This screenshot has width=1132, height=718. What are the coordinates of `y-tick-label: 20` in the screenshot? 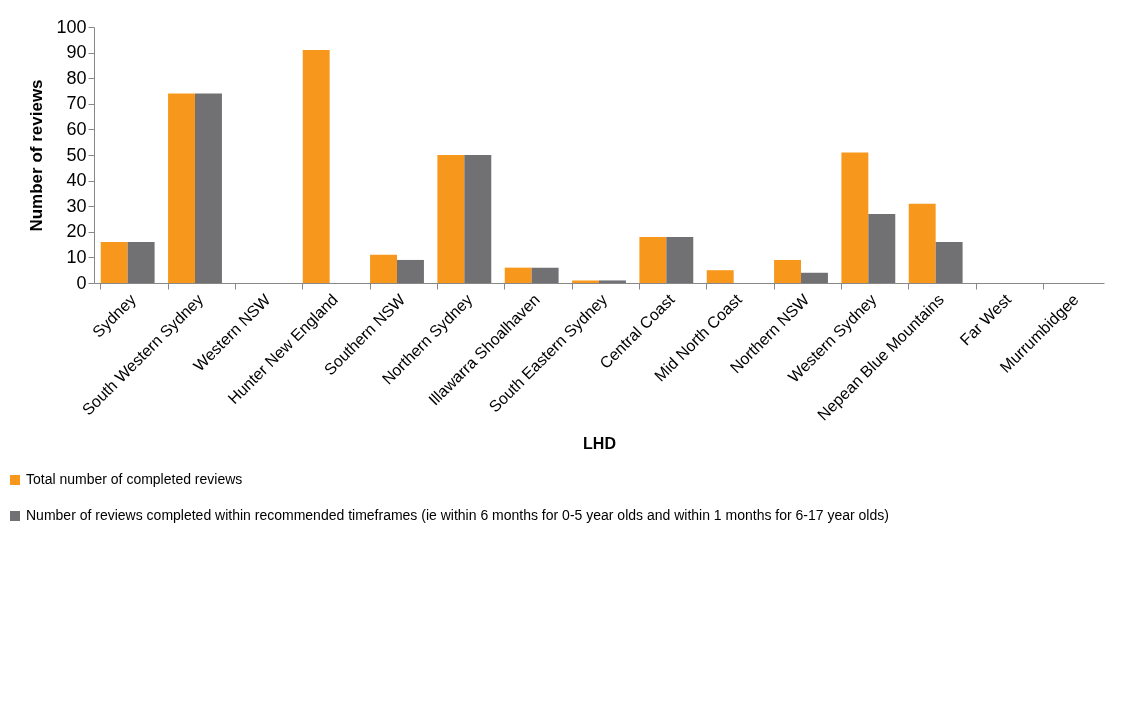 It's located at (76, 231).